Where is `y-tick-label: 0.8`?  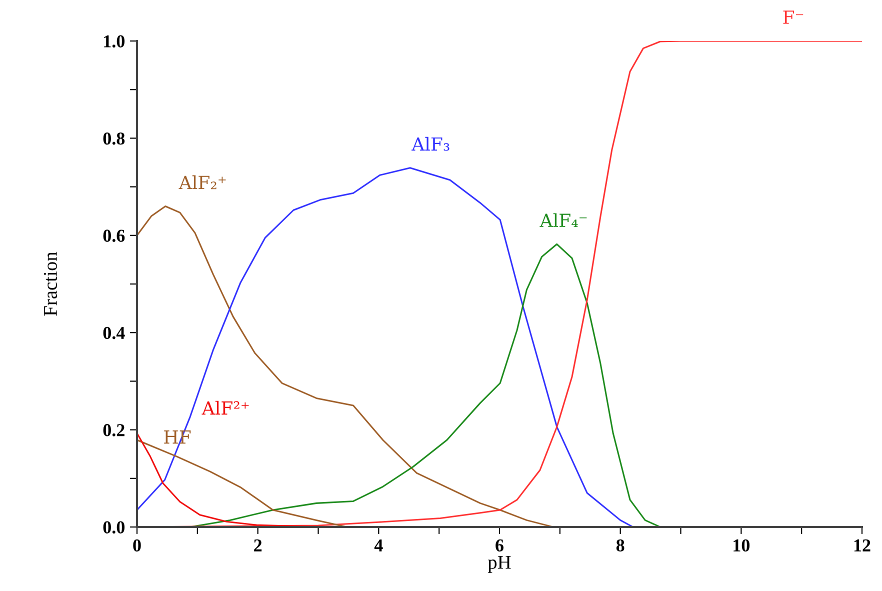 y-tick-label: 0.8 is located at coordinates (114, 138).